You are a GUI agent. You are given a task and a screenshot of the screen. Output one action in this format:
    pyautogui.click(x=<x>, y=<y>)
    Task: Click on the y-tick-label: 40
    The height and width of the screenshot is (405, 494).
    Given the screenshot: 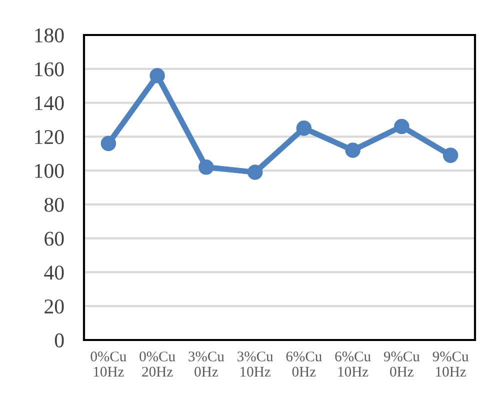 What is the action you would take?
    pyautogui.click(x=54, y=273)
    